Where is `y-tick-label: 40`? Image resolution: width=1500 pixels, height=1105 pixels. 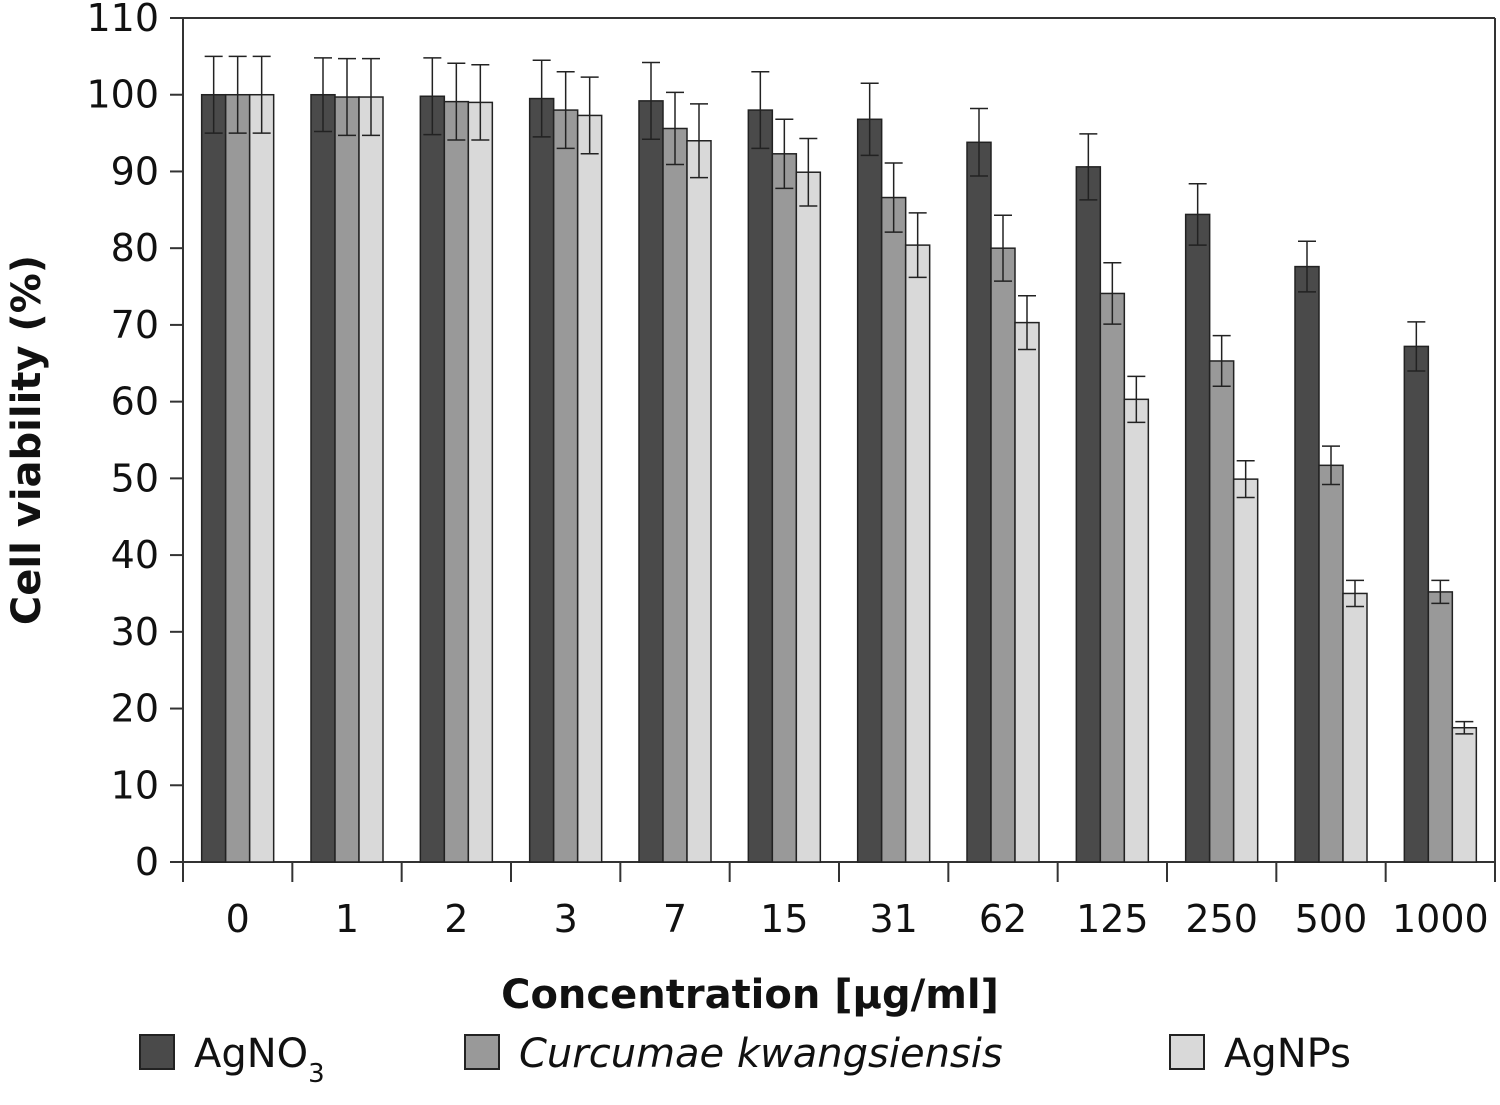
y-tick-label: 40 is located at coordinates (135, 555).